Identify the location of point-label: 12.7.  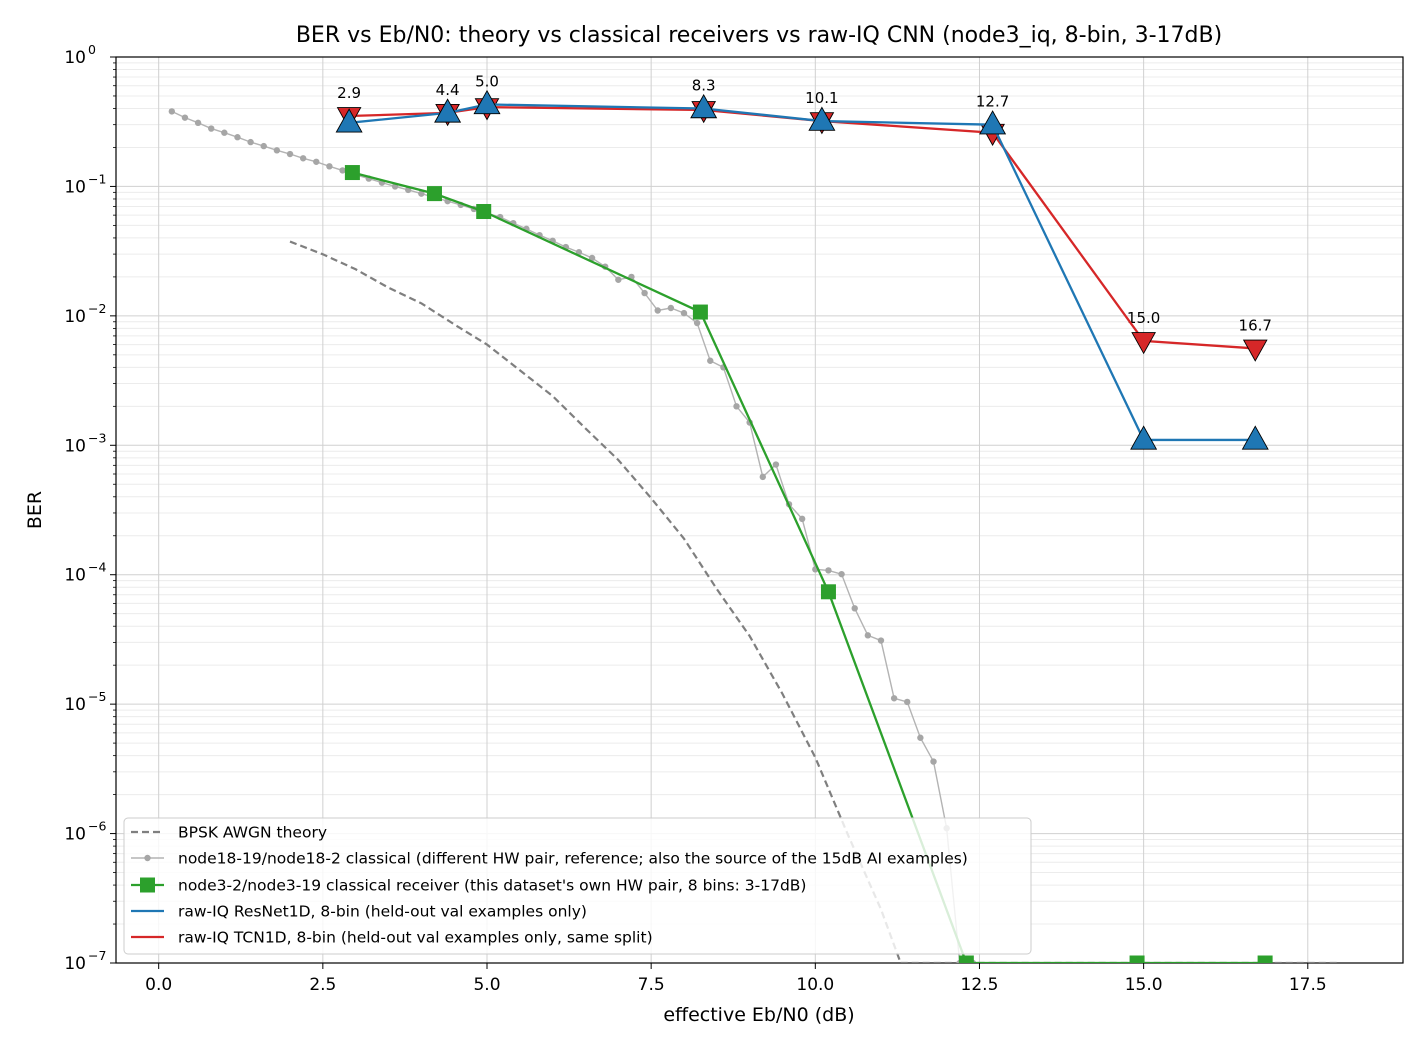
(992, 102).